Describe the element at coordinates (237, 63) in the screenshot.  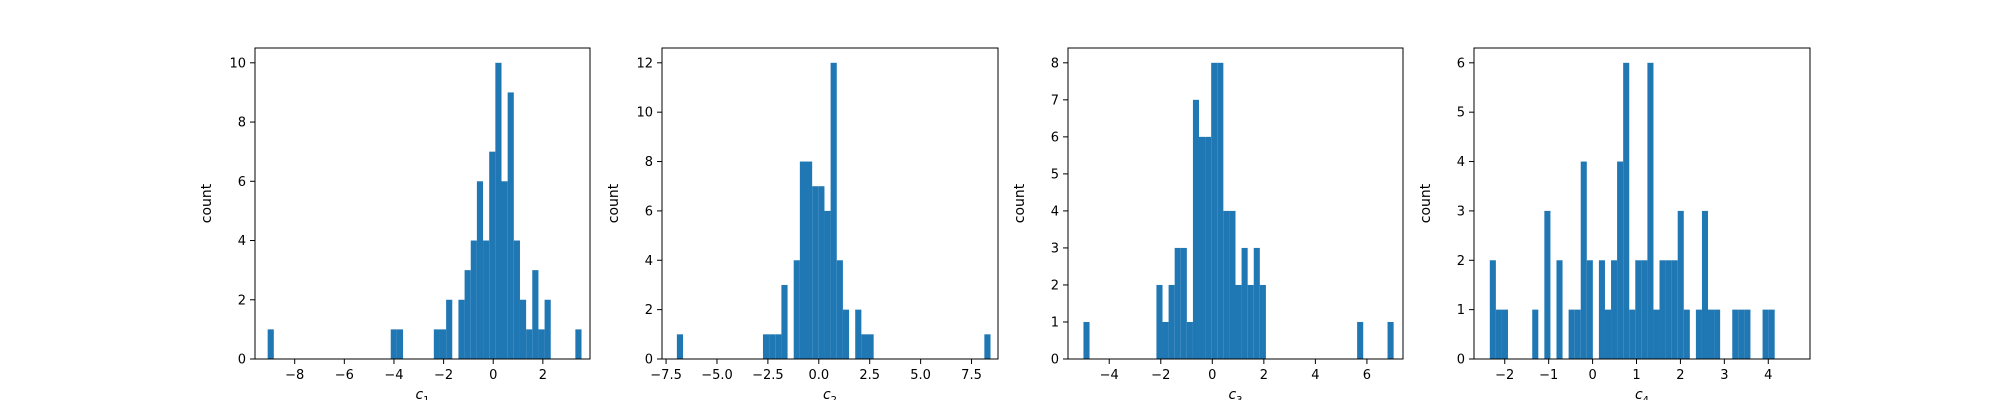
I see `y-tick-label: 10` at that location.